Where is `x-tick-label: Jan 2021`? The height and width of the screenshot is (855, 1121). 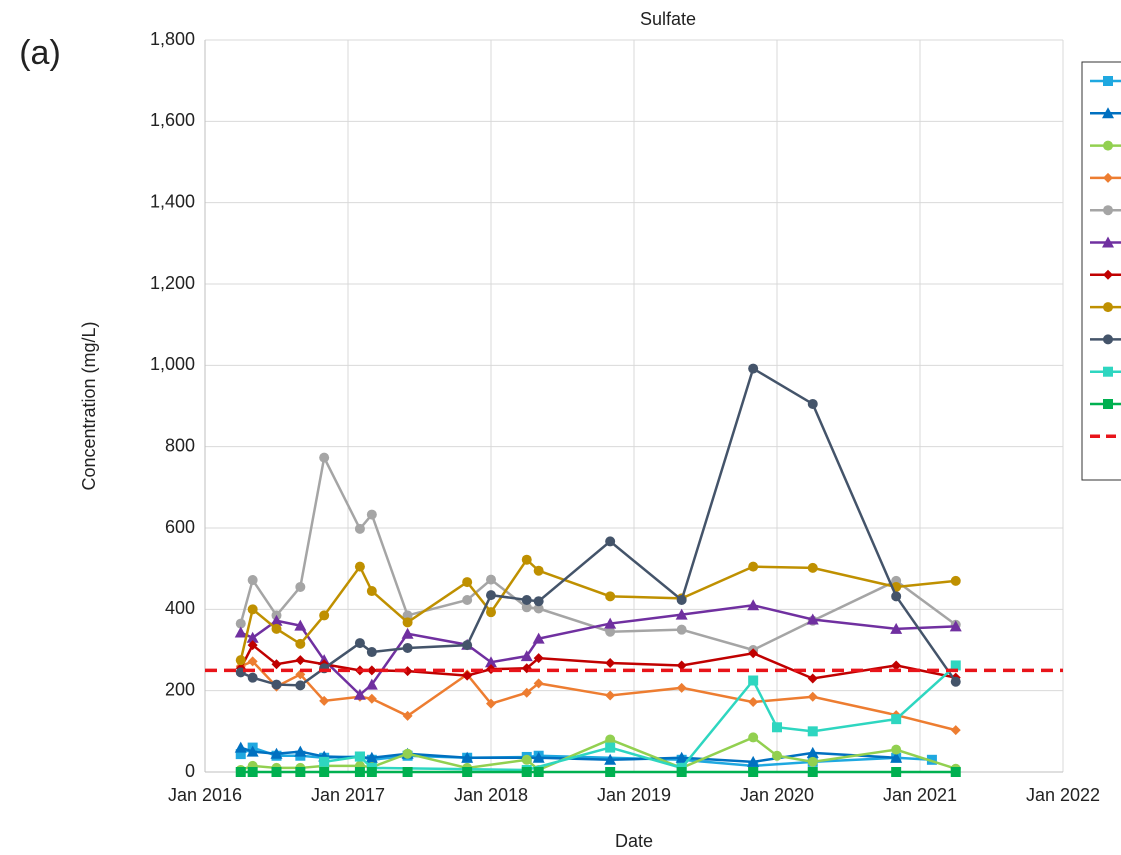 x-tick-label: Jan 2021 is located at coordinates (920, 795).